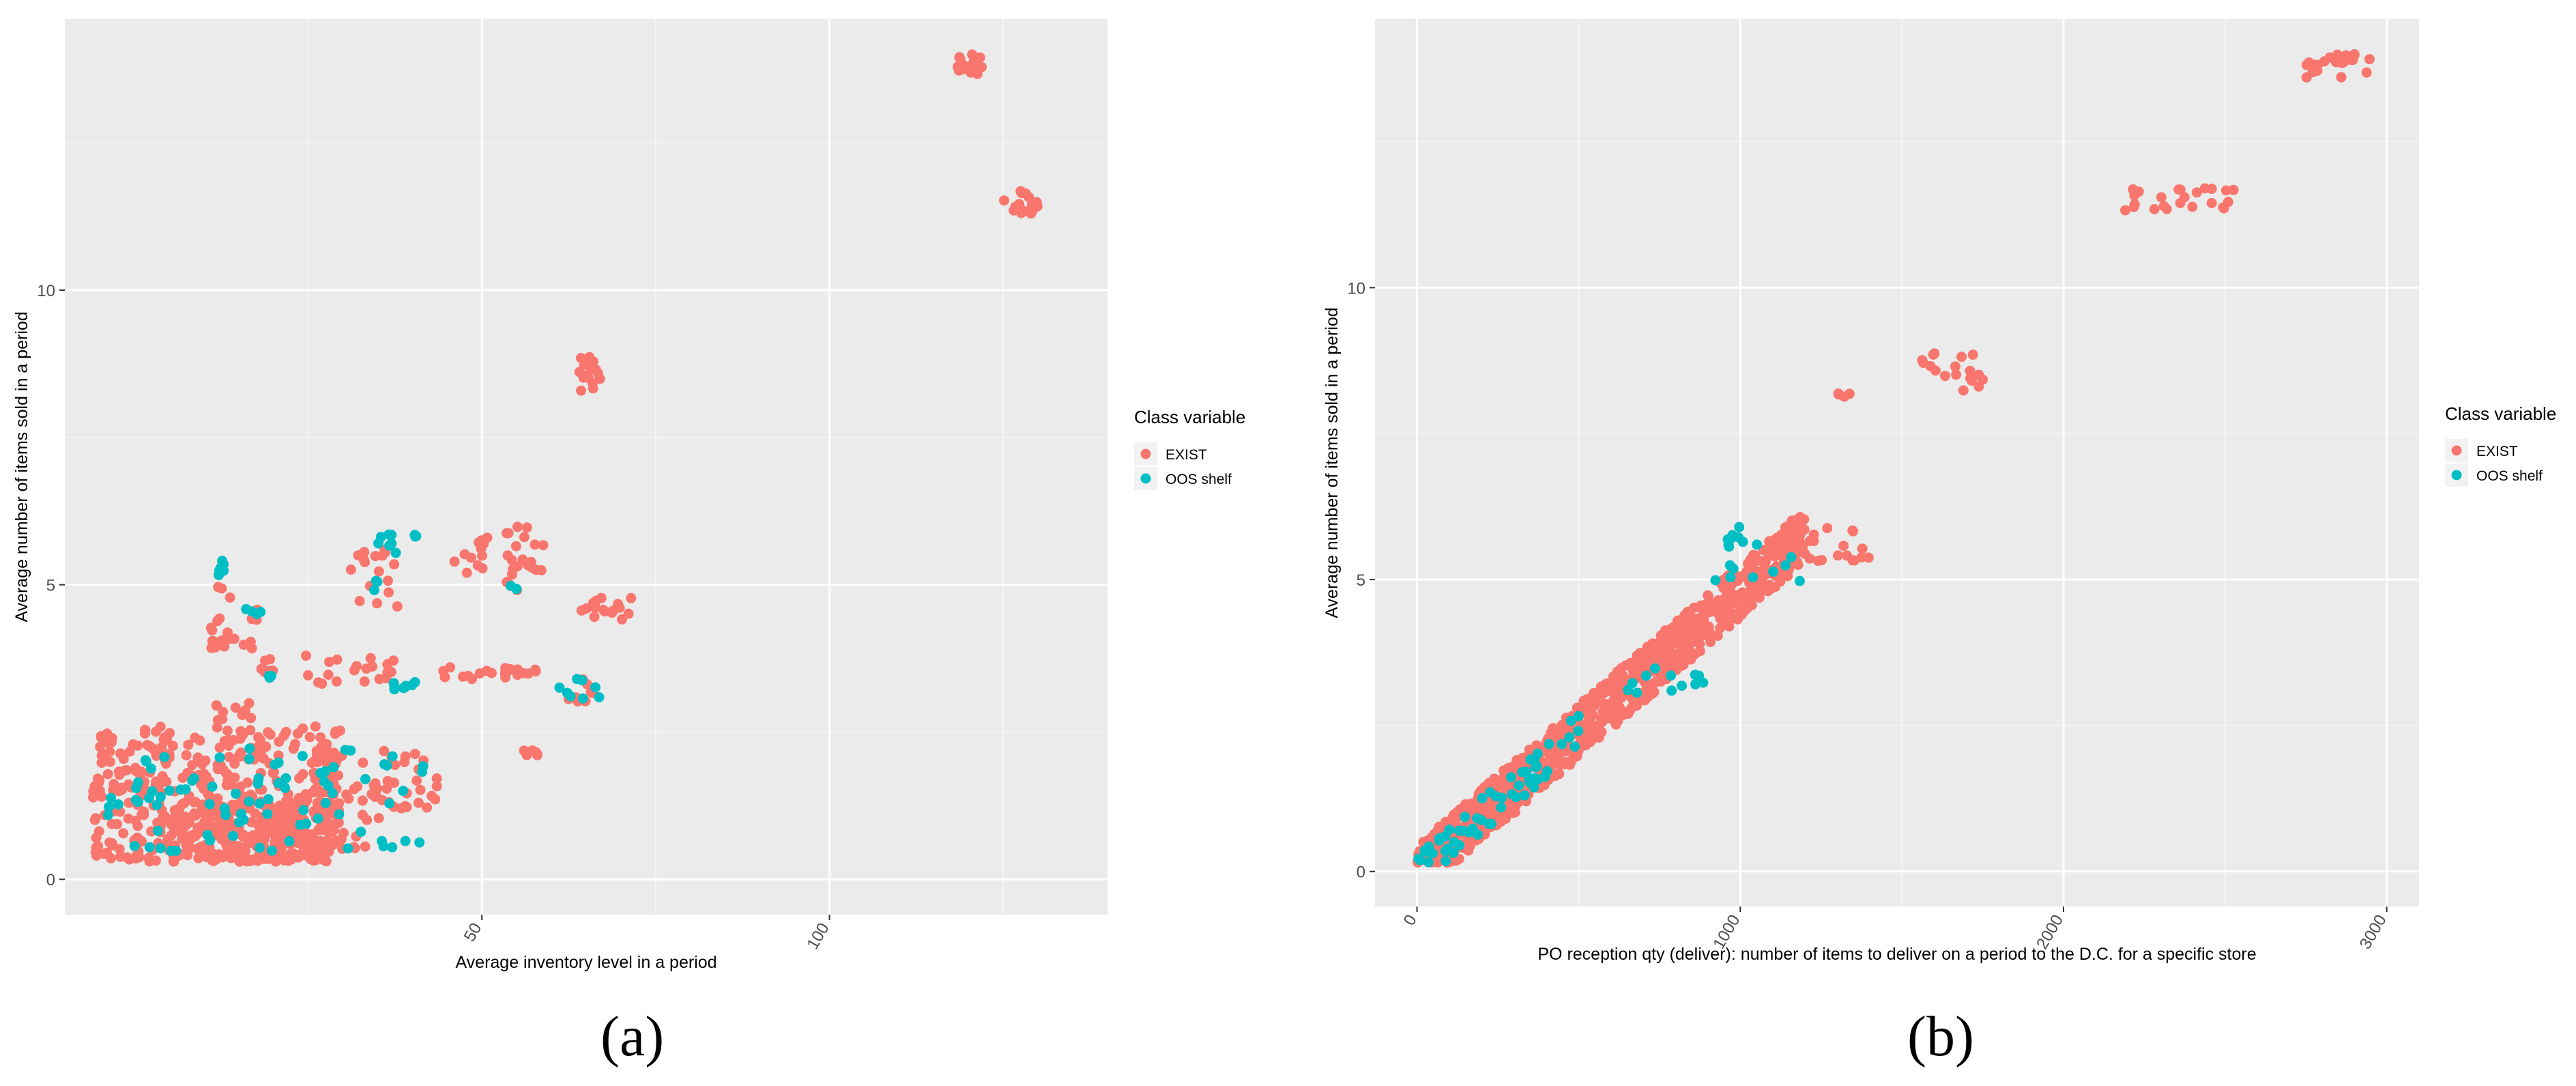 Image resolution: width=2576 pixels, height=1086 pixels. I want to click on x-axis-title: Average inventory level in a period, so click(586, 962).